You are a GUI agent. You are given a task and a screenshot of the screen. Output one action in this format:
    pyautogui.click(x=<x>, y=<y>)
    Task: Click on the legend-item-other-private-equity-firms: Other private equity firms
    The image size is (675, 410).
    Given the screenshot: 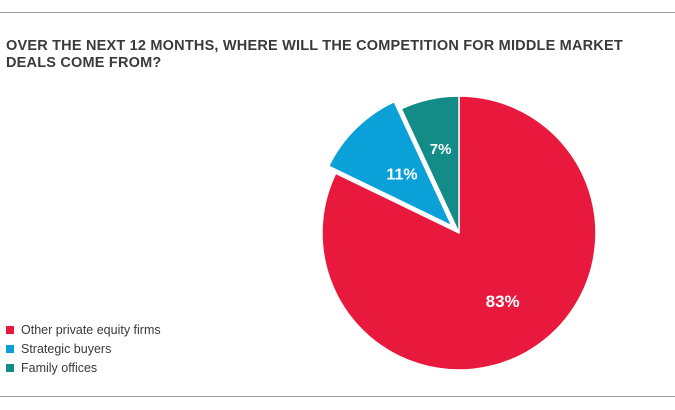 What is the action you would take?
    pyautogui.click(x=83, y=329)
    